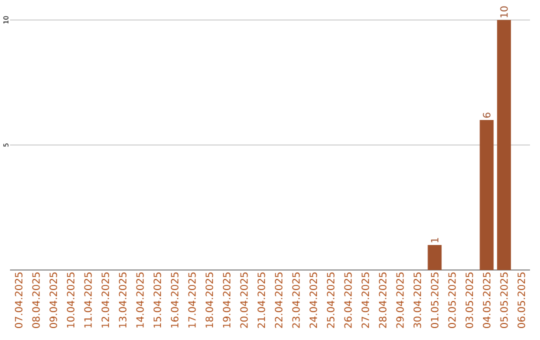 This screenshot has height=340, width=540. What do you see at coordinates (18, 300) in the screenshot?
I see `x-tick-label: 07.04.2025` at bounding box center [18, 300].